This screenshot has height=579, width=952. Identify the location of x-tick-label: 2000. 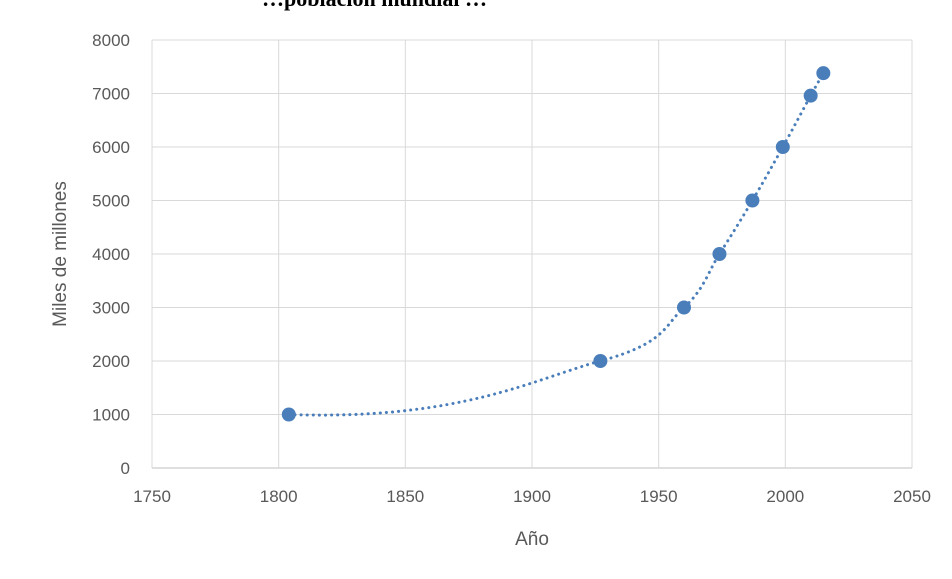
(785, 496).